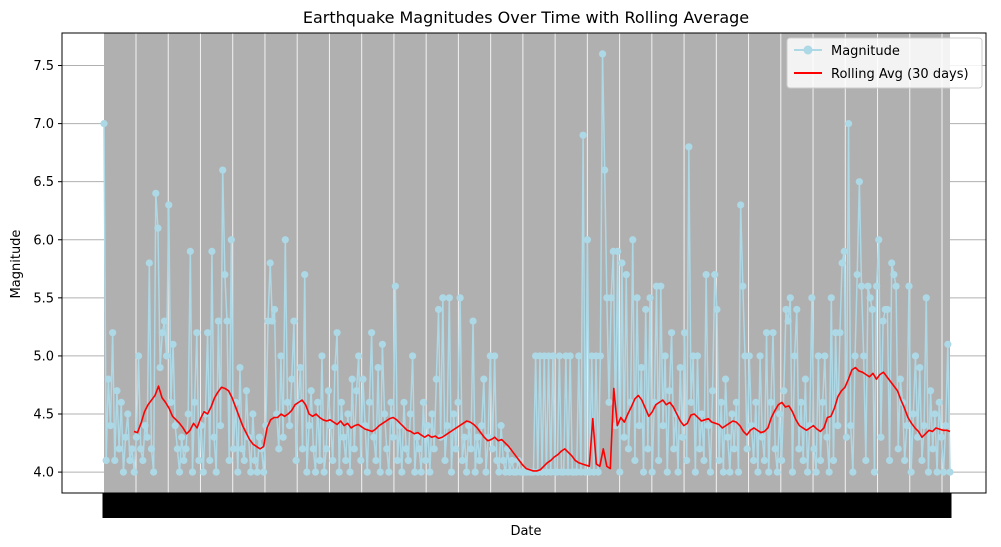 The image size is (1001, 547). Describe the element at coordinates (43, 66) in the screenshot. I see `y-tick-label: 7.5` at that location.